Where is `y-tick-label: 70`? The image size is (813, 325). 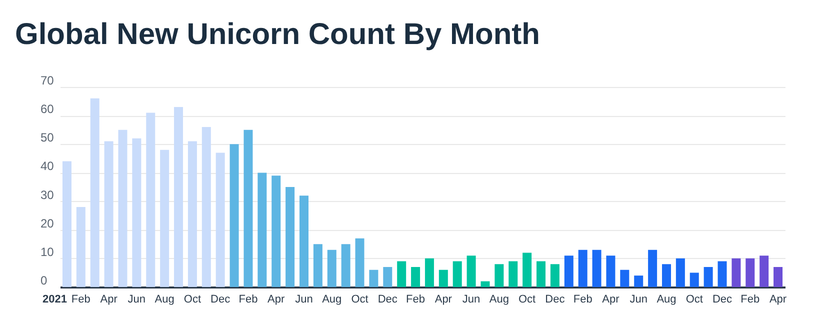 y-tick-label: 70 is located at coordinates (47, 81).